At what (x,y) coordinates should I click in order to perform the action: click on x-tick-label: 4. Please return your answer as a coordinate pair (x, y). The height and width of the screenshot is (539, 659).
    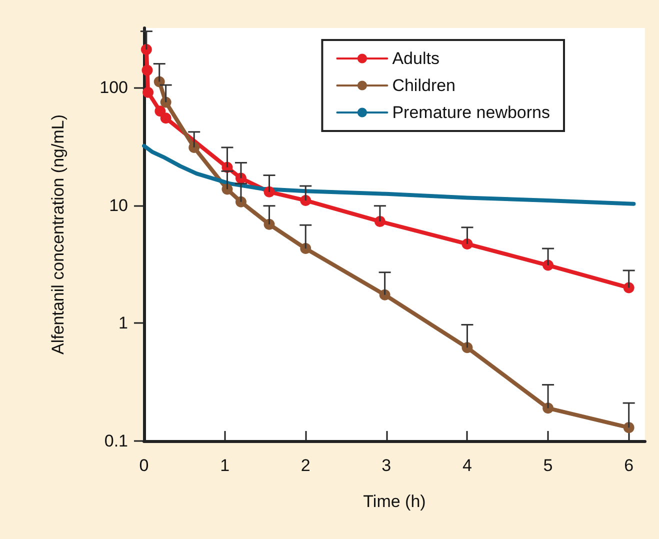
    Looking at the image, I should click on (467, 465).